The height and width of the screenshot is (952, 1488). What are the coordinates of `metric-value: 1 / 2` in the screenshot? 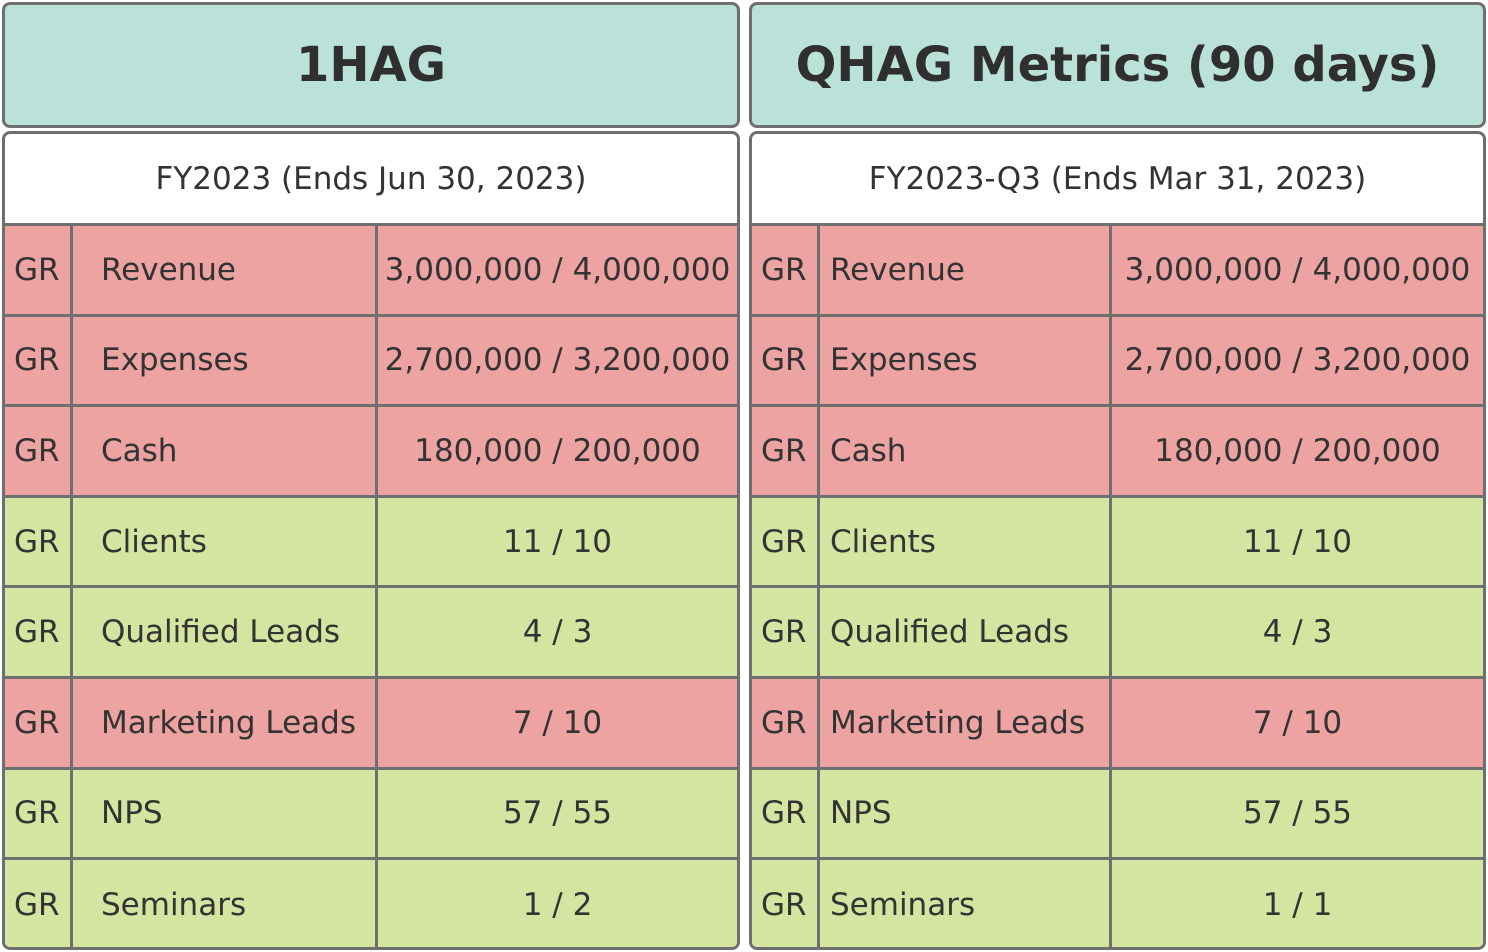 It's located at (557, 905).